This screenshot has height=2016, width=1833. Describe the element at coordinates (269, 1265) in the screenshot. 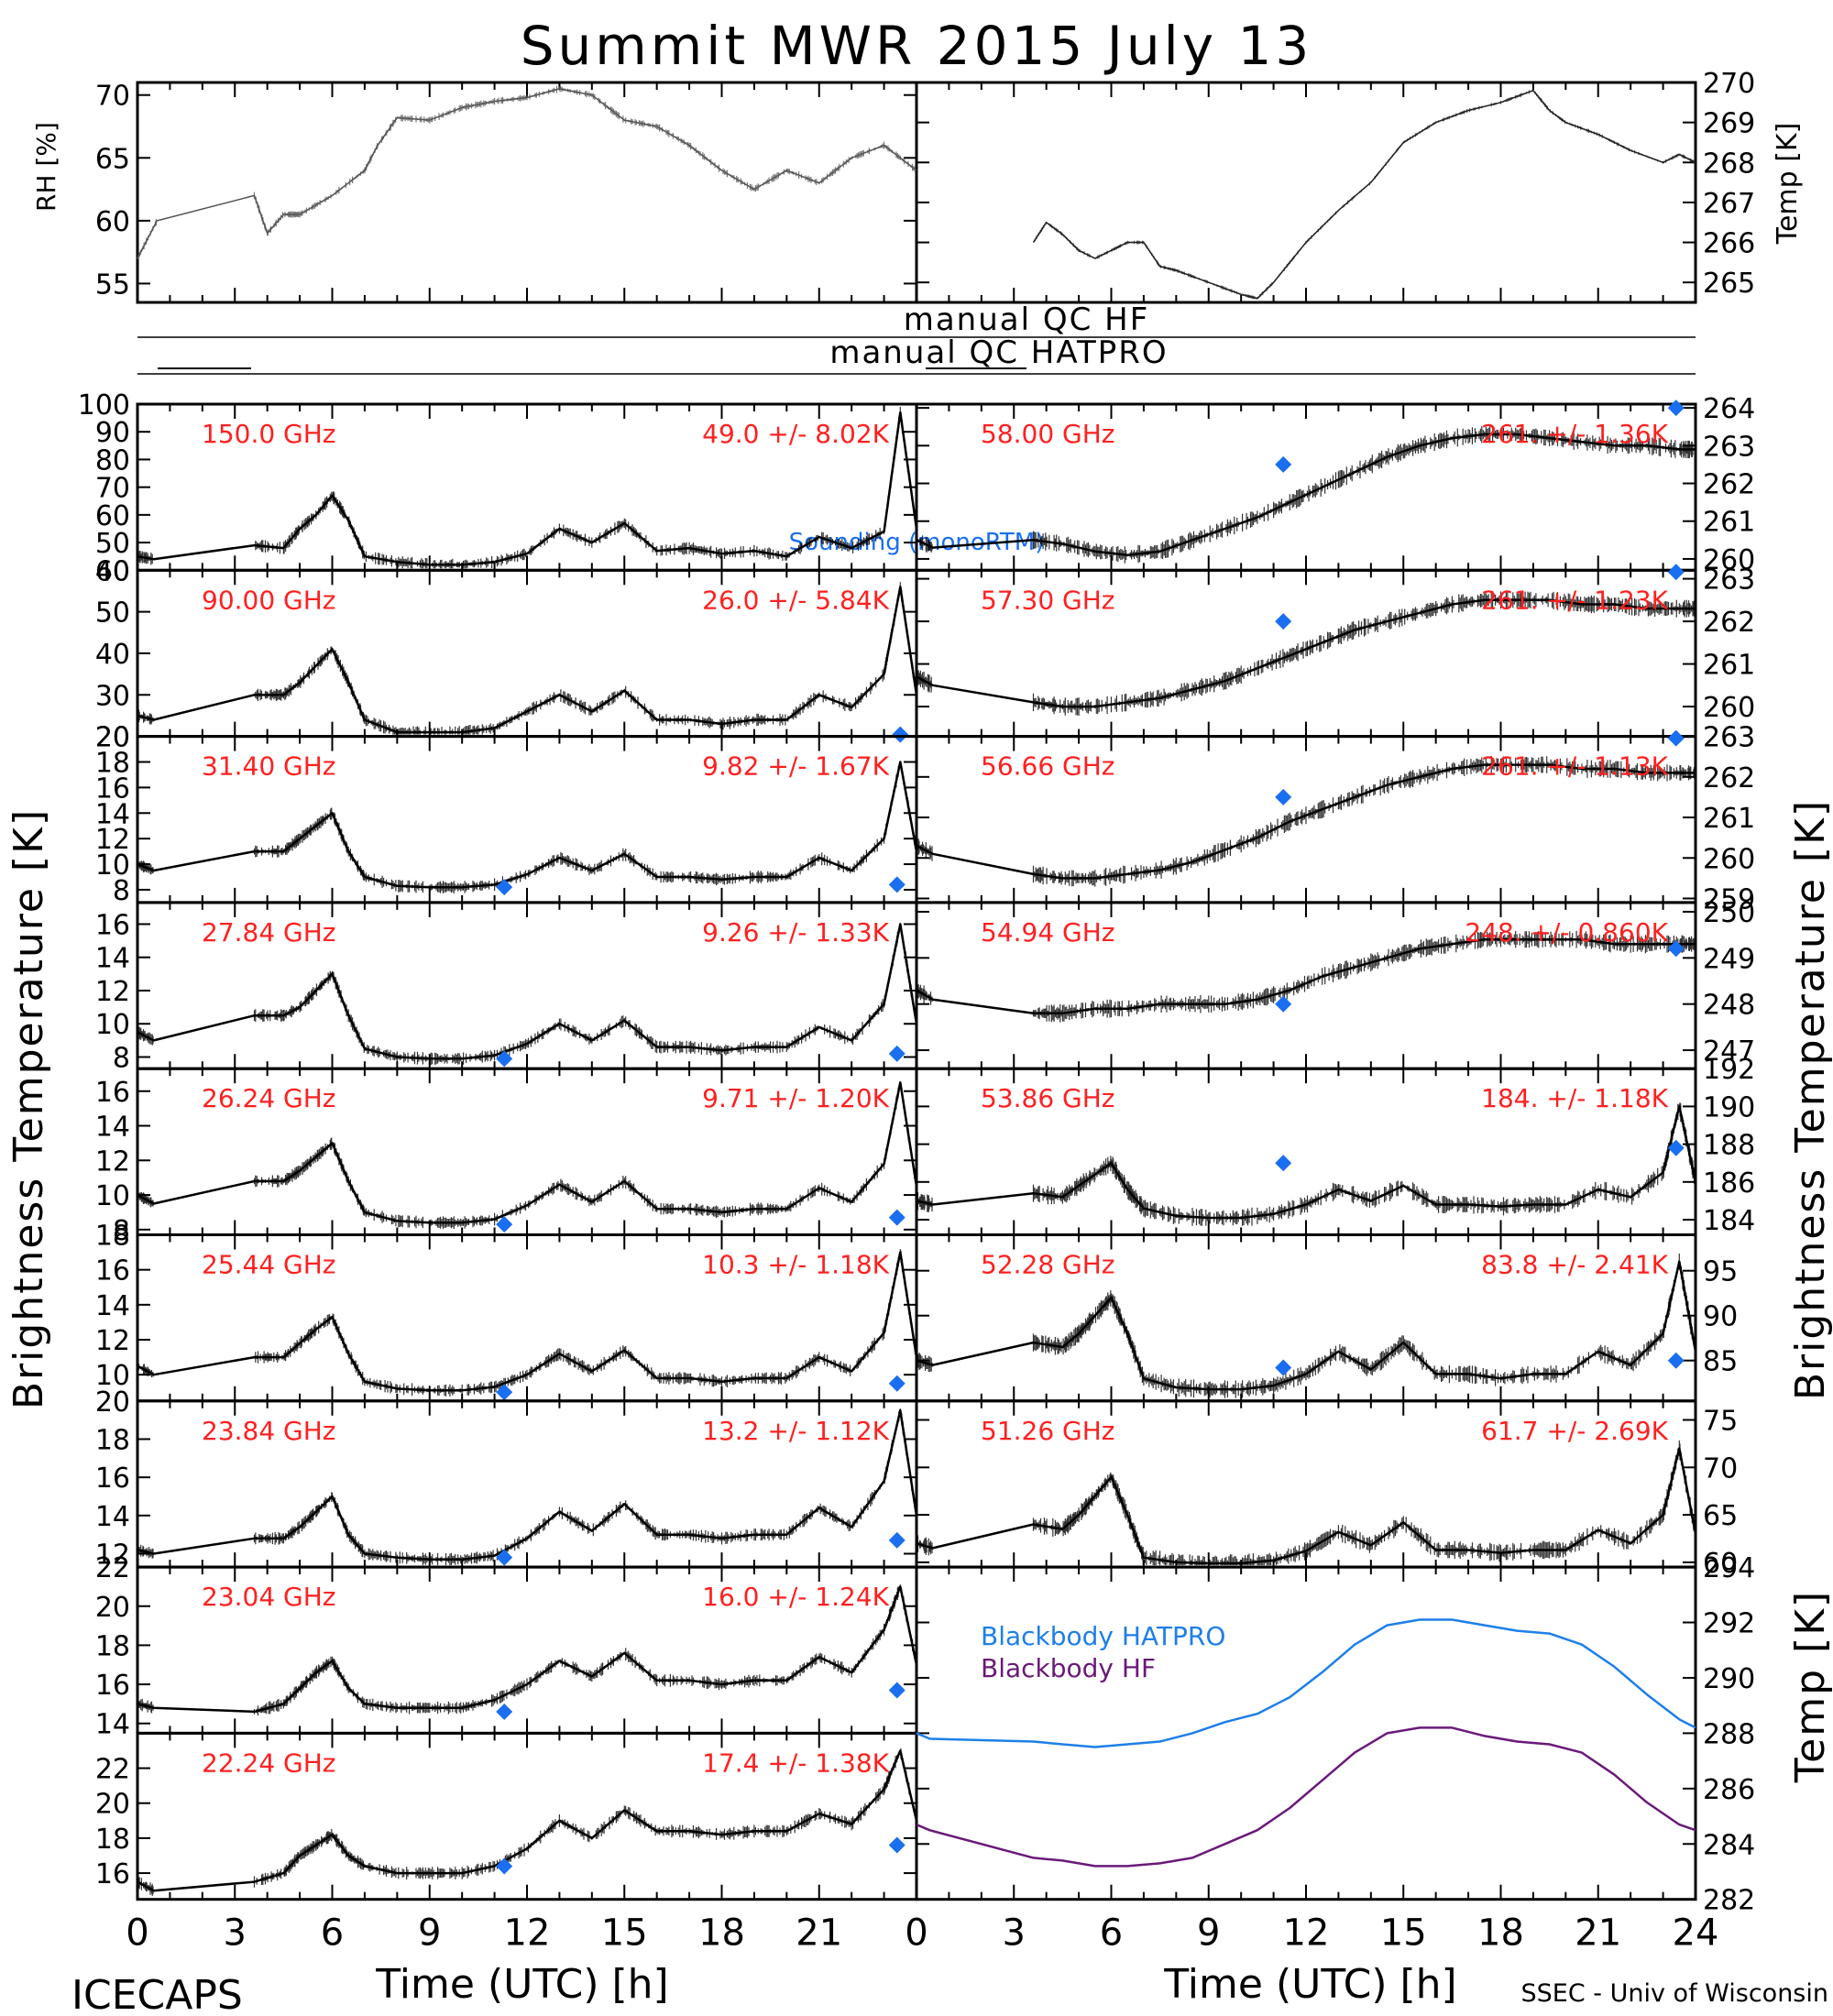

I see `panel-ch25-freq-label: 25.44 GHz` at that location.